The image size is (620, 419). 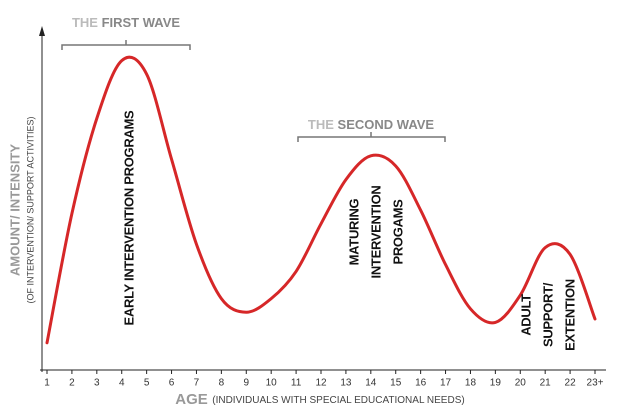 I want to click on x-tick-label: 22, so click(x=571, y=383).